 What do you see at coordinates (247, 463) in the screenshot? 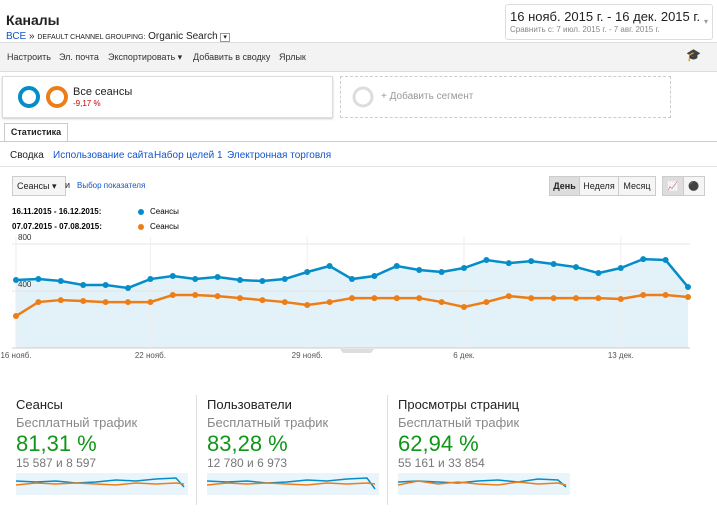
I see `scorecard-counts: 12 780 и 6 973` at bounding box center [247, 463].